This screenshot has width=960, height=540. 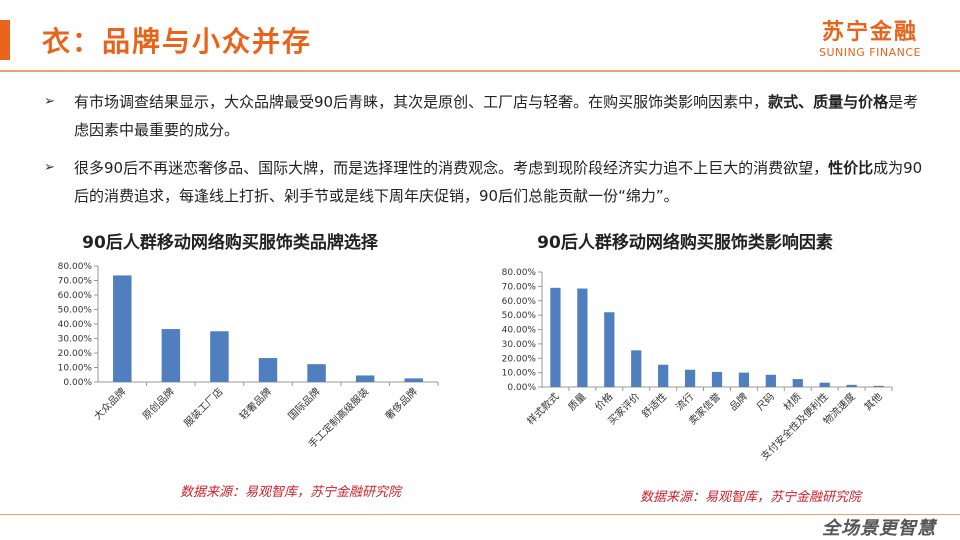 What do you see at coordinates (303, 403) in the screenshot?
I see `x-category-label: 国际品牌` at bounding box center [303, 403].